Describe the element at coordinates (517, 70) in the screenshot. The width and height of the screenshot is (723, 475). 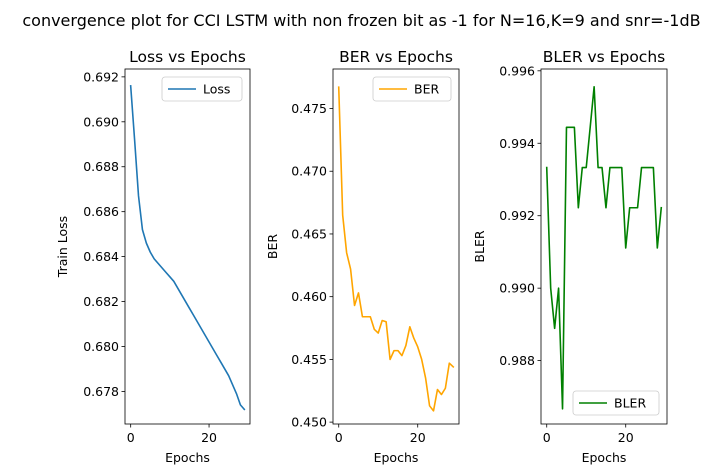
I see `y-tick-label: 0.996` at that location.